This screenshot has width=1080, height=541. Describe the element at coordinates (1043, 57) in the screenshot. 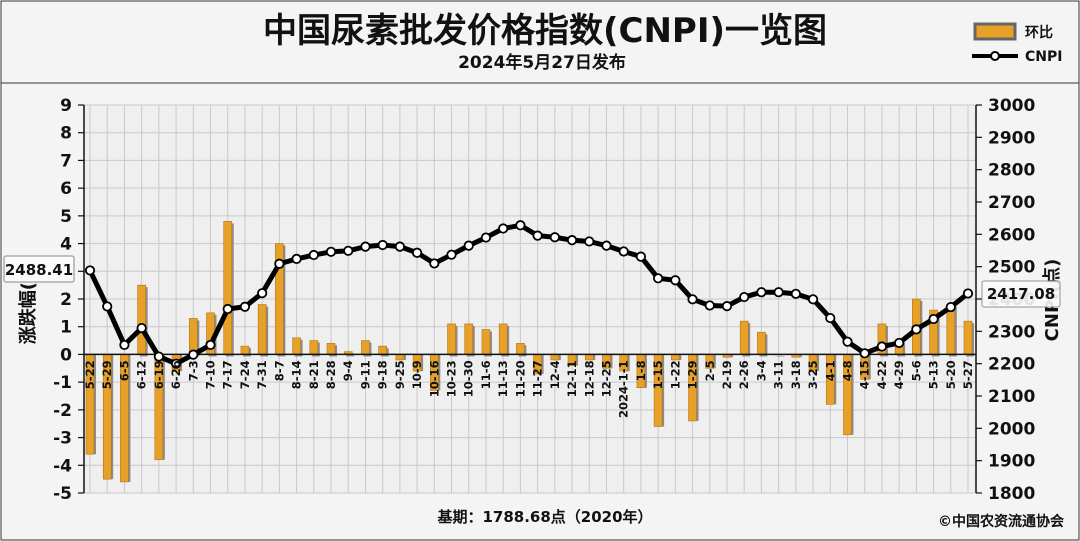

I see `legend-line-label: CNPI` at that location.